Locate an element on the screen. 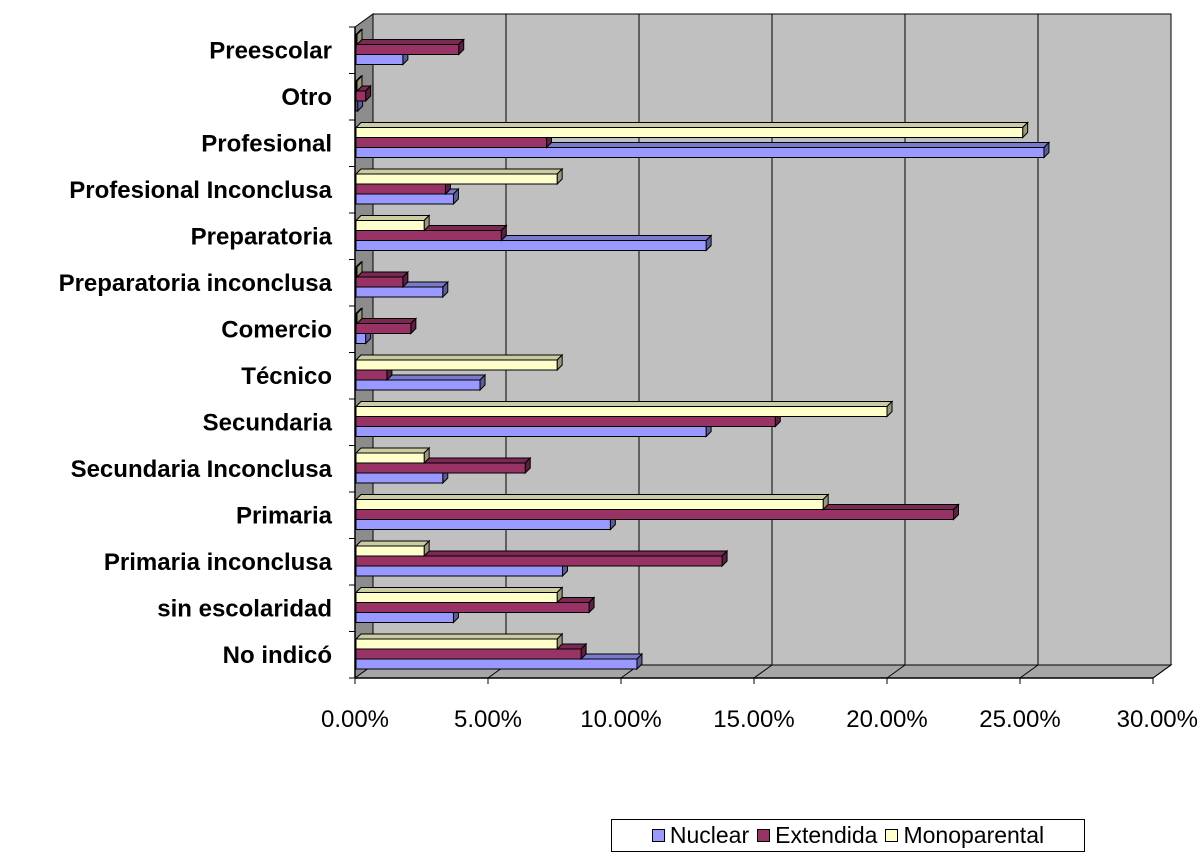 This screenshot has width=1203, height=852. bar-monoparental-13-front is located at coordinates (356, 39).